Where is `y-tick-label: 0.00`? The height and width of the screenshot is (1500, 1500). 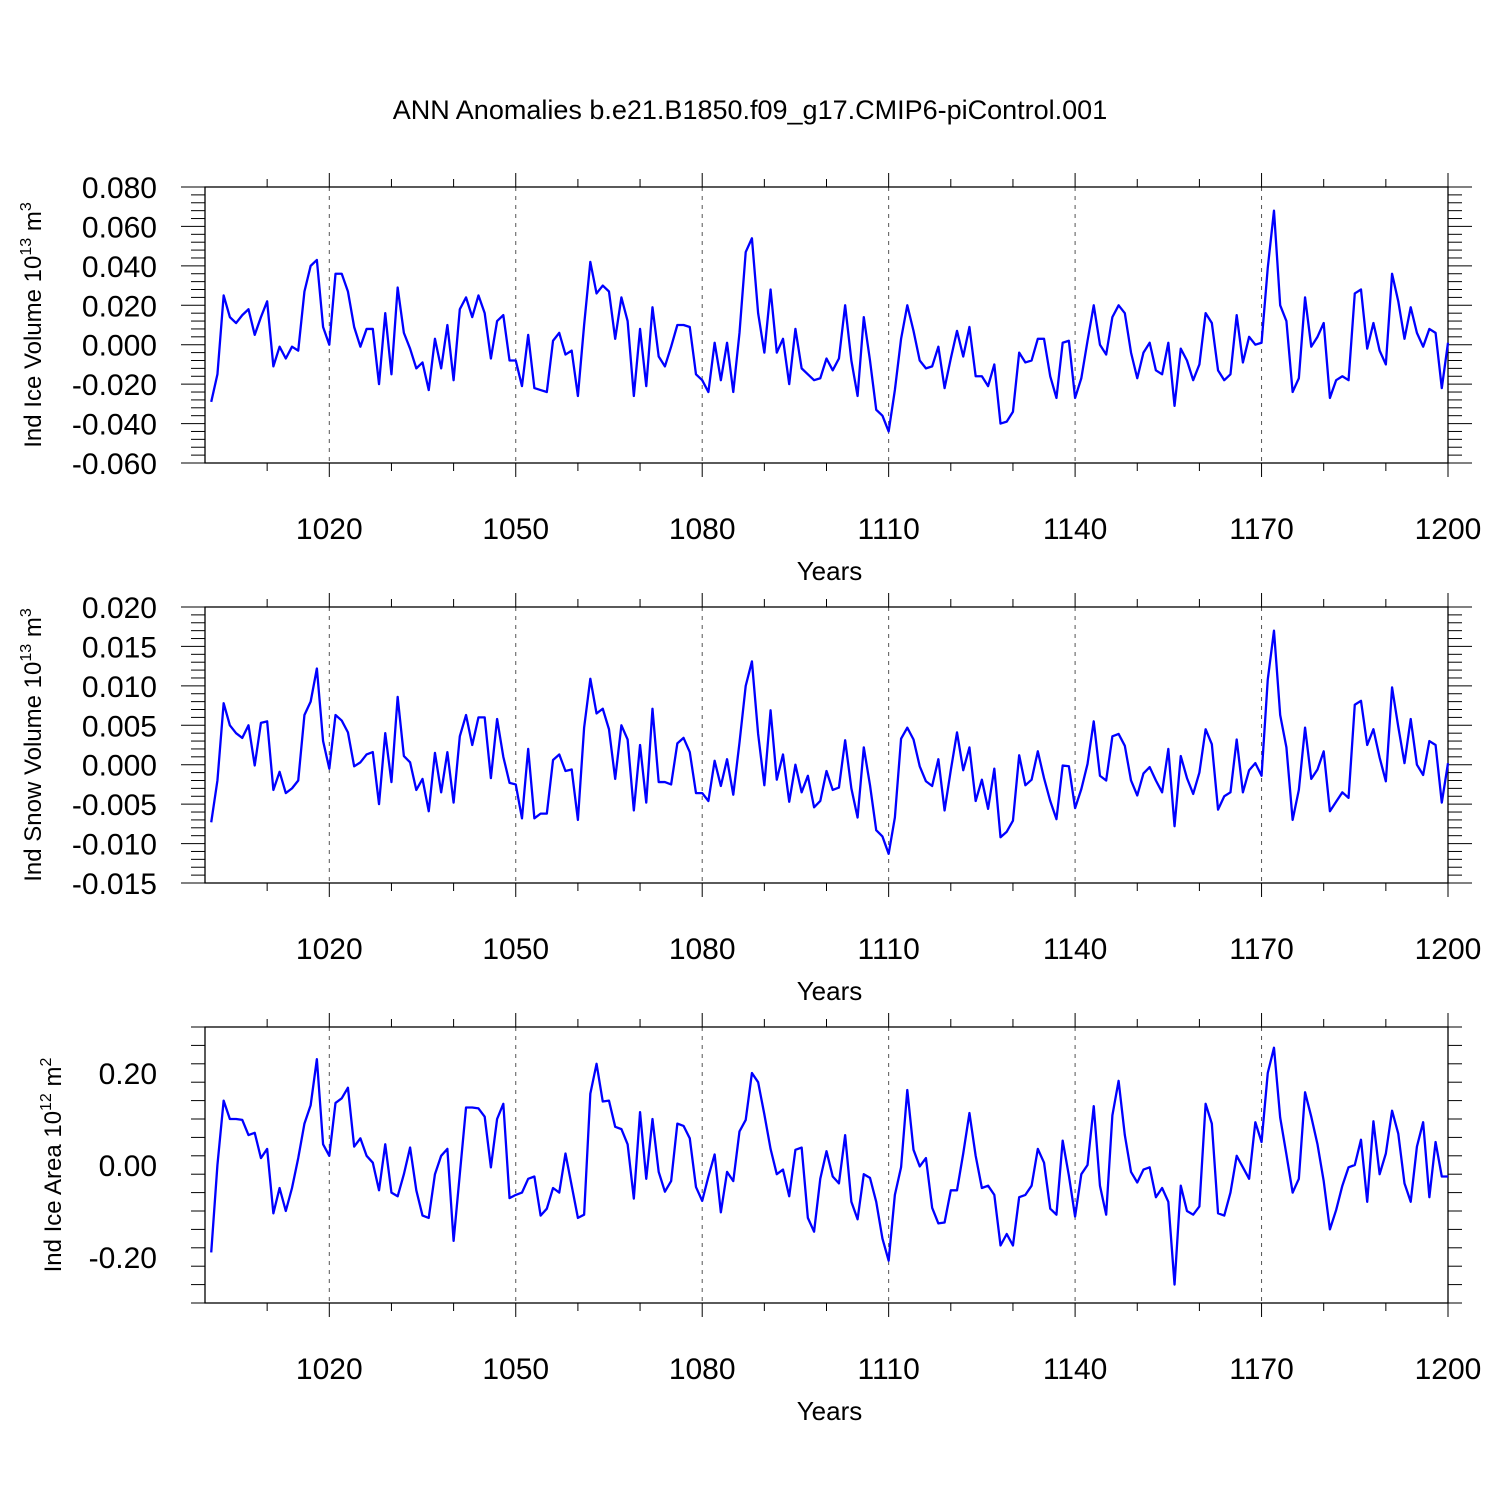 y-tick-label: 0.00 is located at coordinates (128, 1166).